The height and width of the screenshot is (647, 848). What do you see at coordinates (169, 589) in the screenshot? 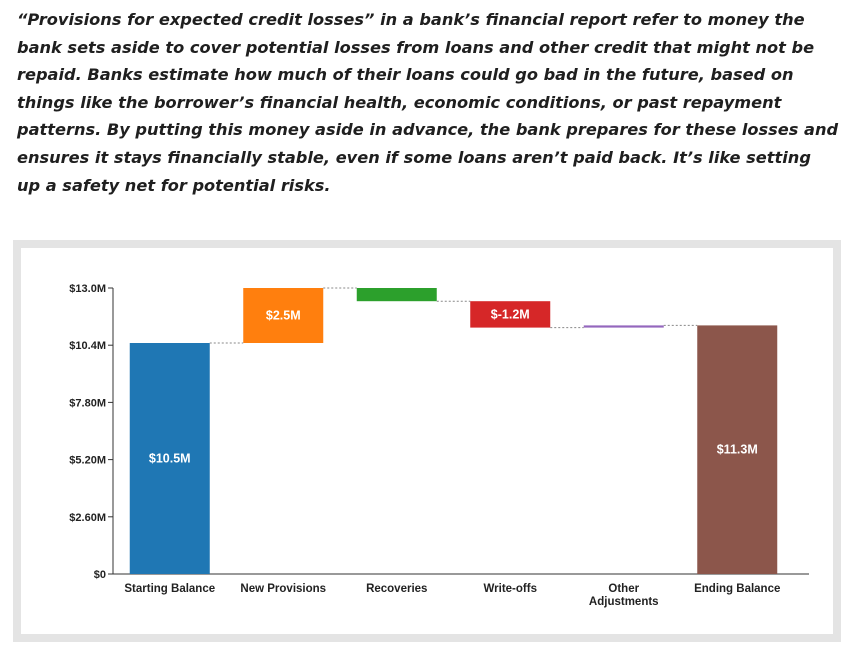
I see `x-category-label: Starting Balance` at bounding box center [169, 589].